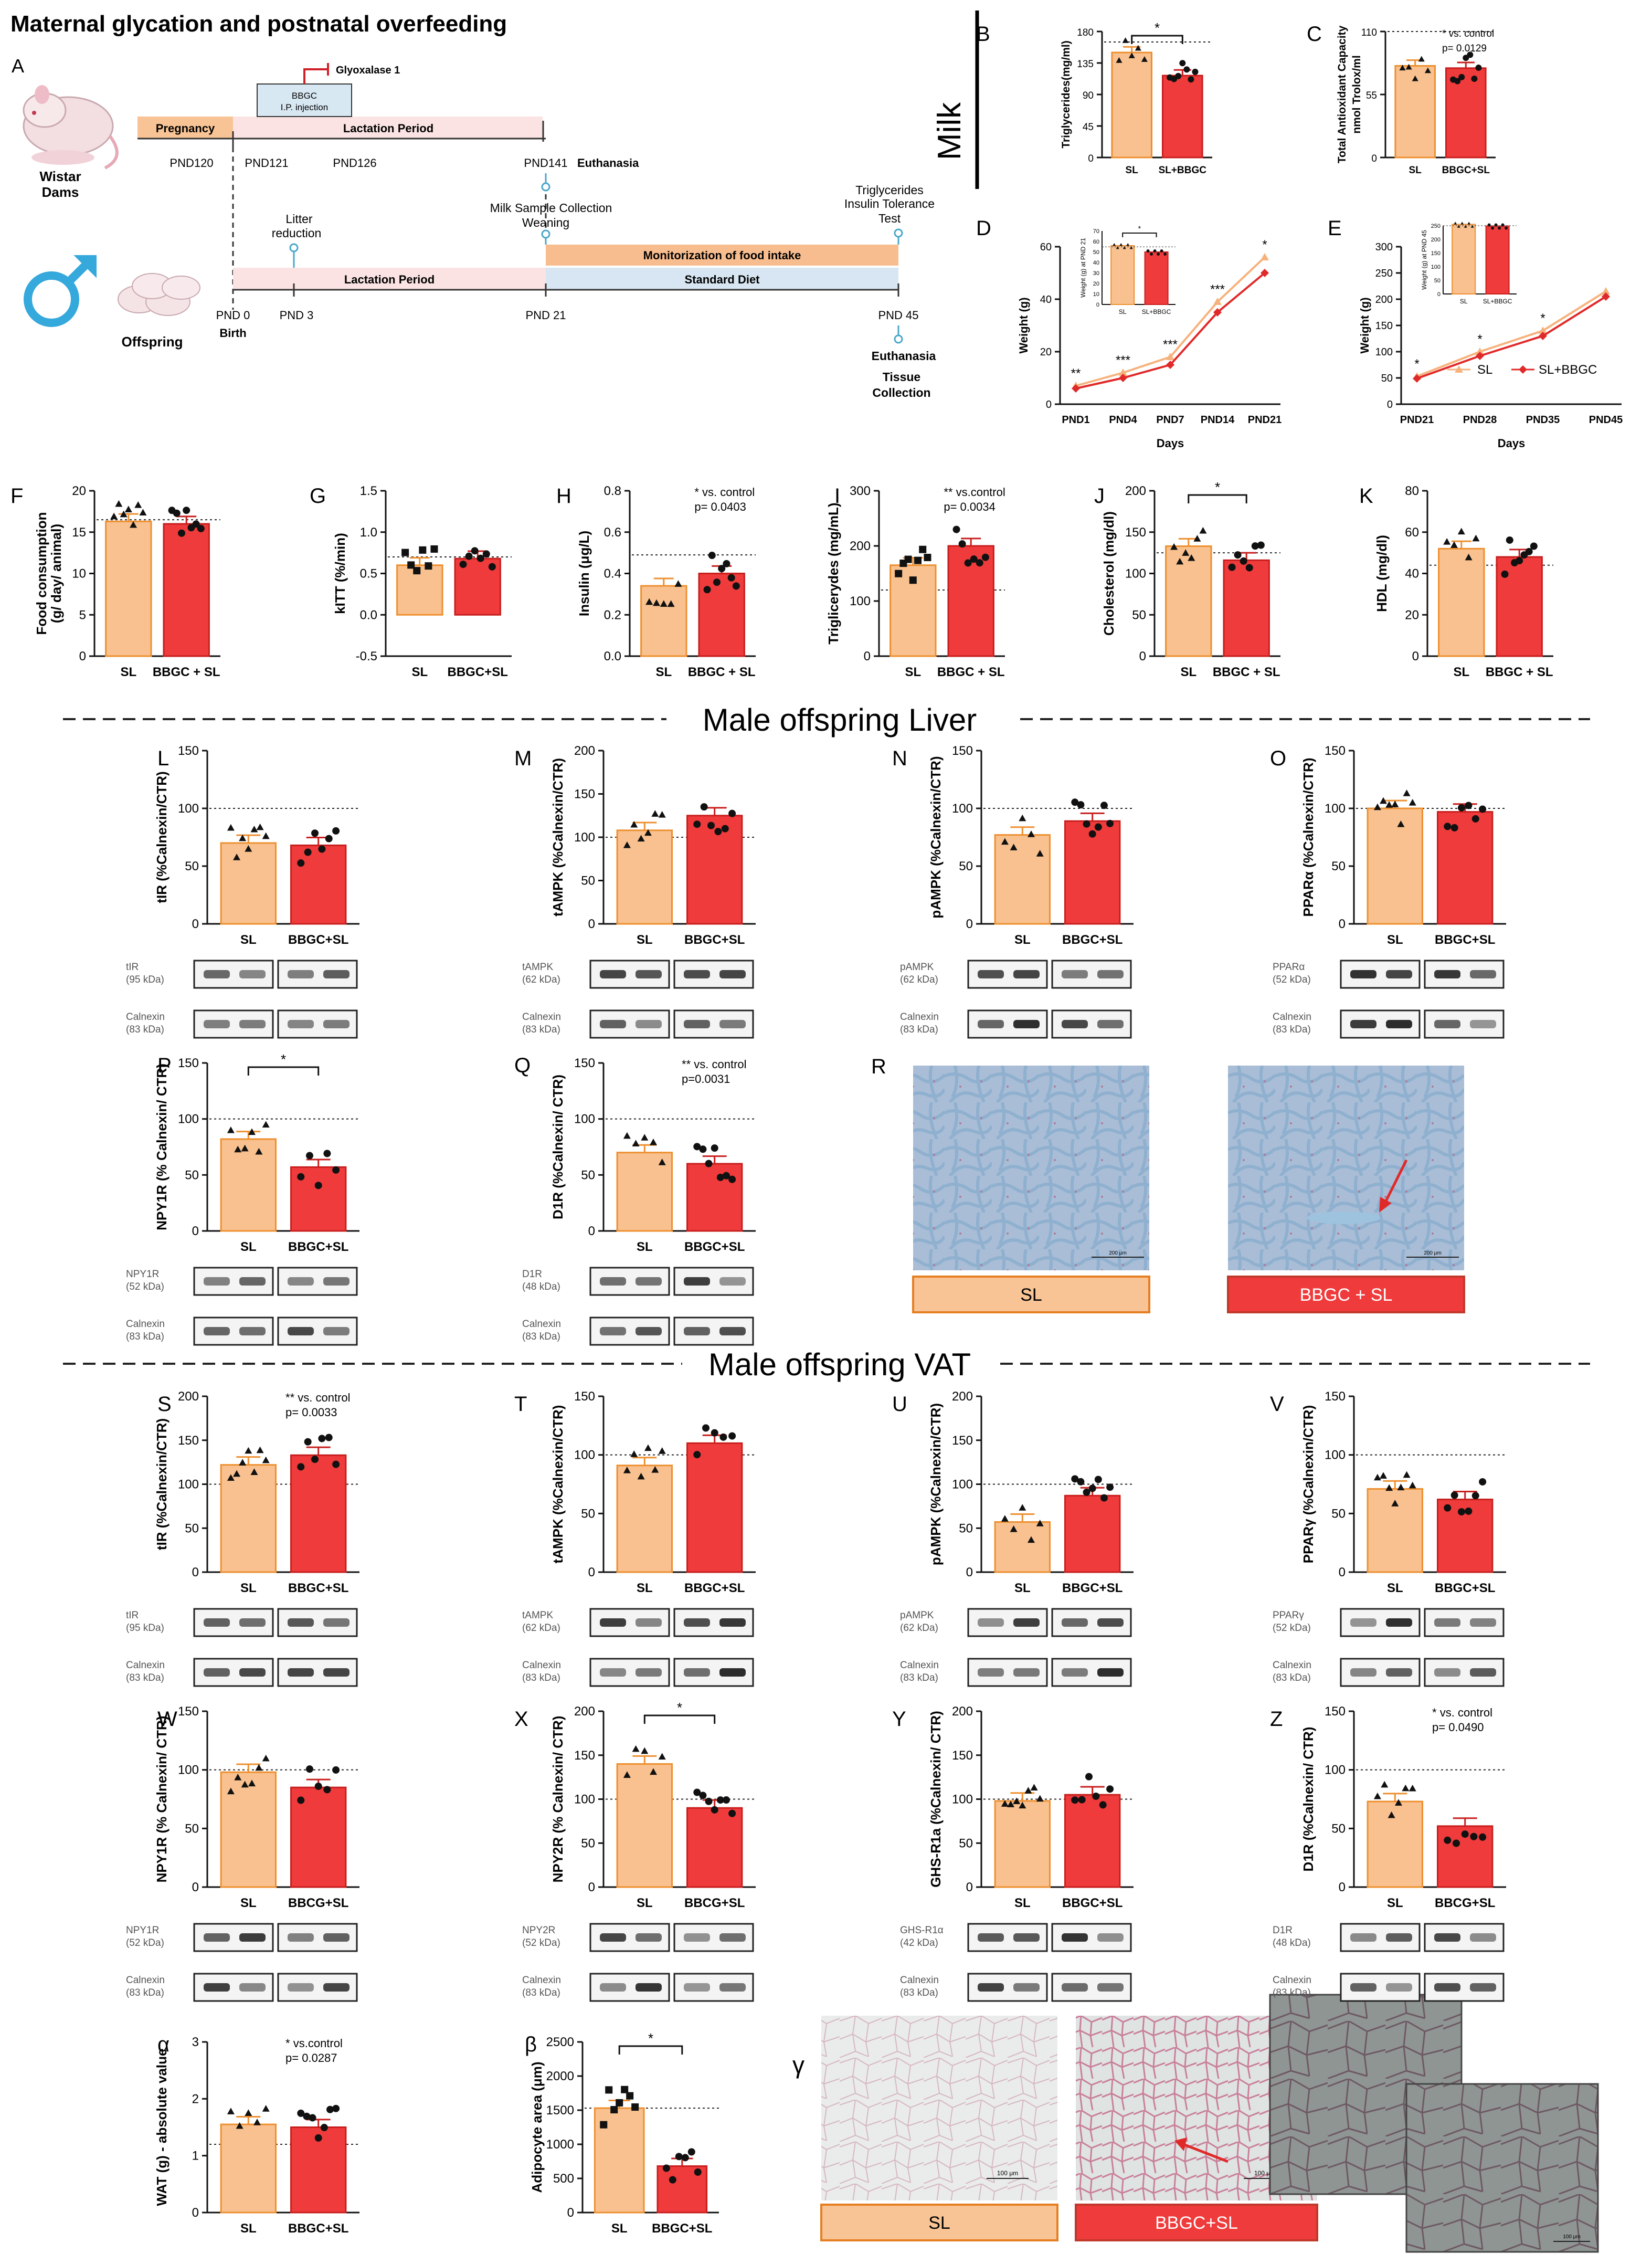 This screenshot has height=2254, width=1652. I want to click on panel-letter: U, so click(899, 1404).